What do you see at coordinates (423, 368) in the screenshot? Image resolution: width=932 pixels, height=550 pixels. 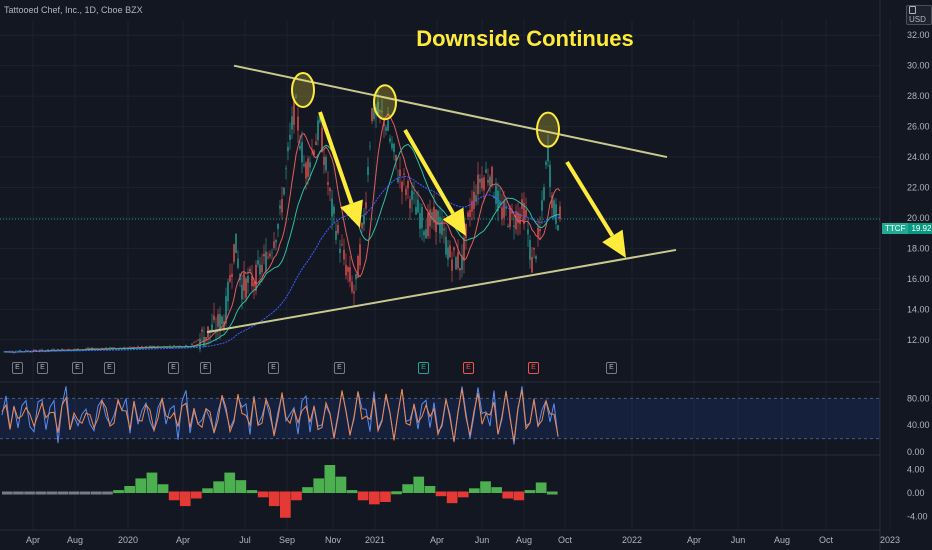 I see `earnings-marker-beat: E` at bounding box center [423, 368].